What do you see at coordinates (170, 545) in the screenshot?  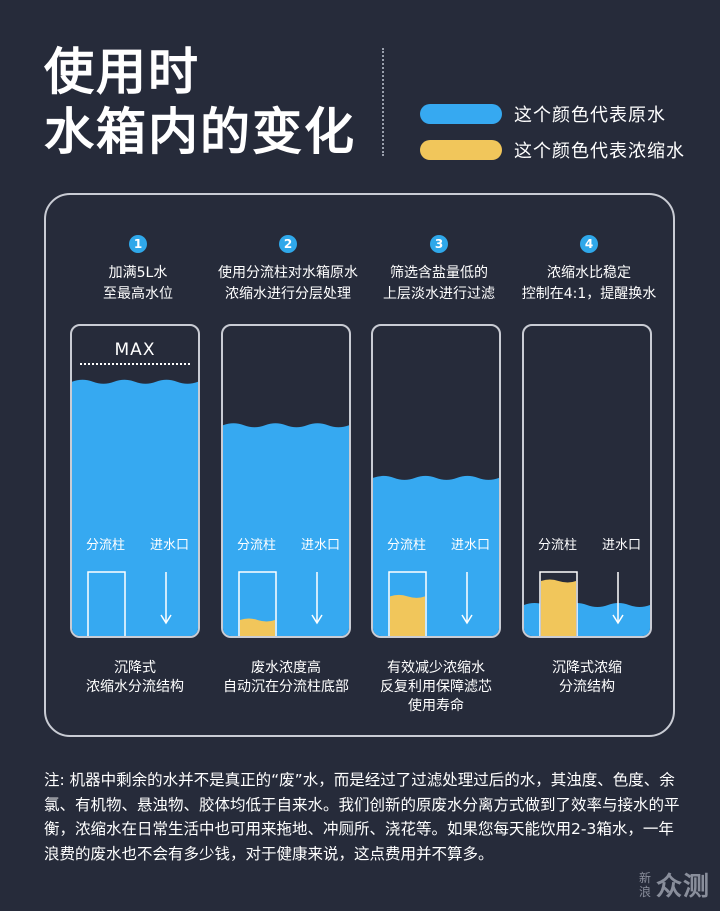 I see `inlet-label-1: 进水口` at bounding box center [170, 545].